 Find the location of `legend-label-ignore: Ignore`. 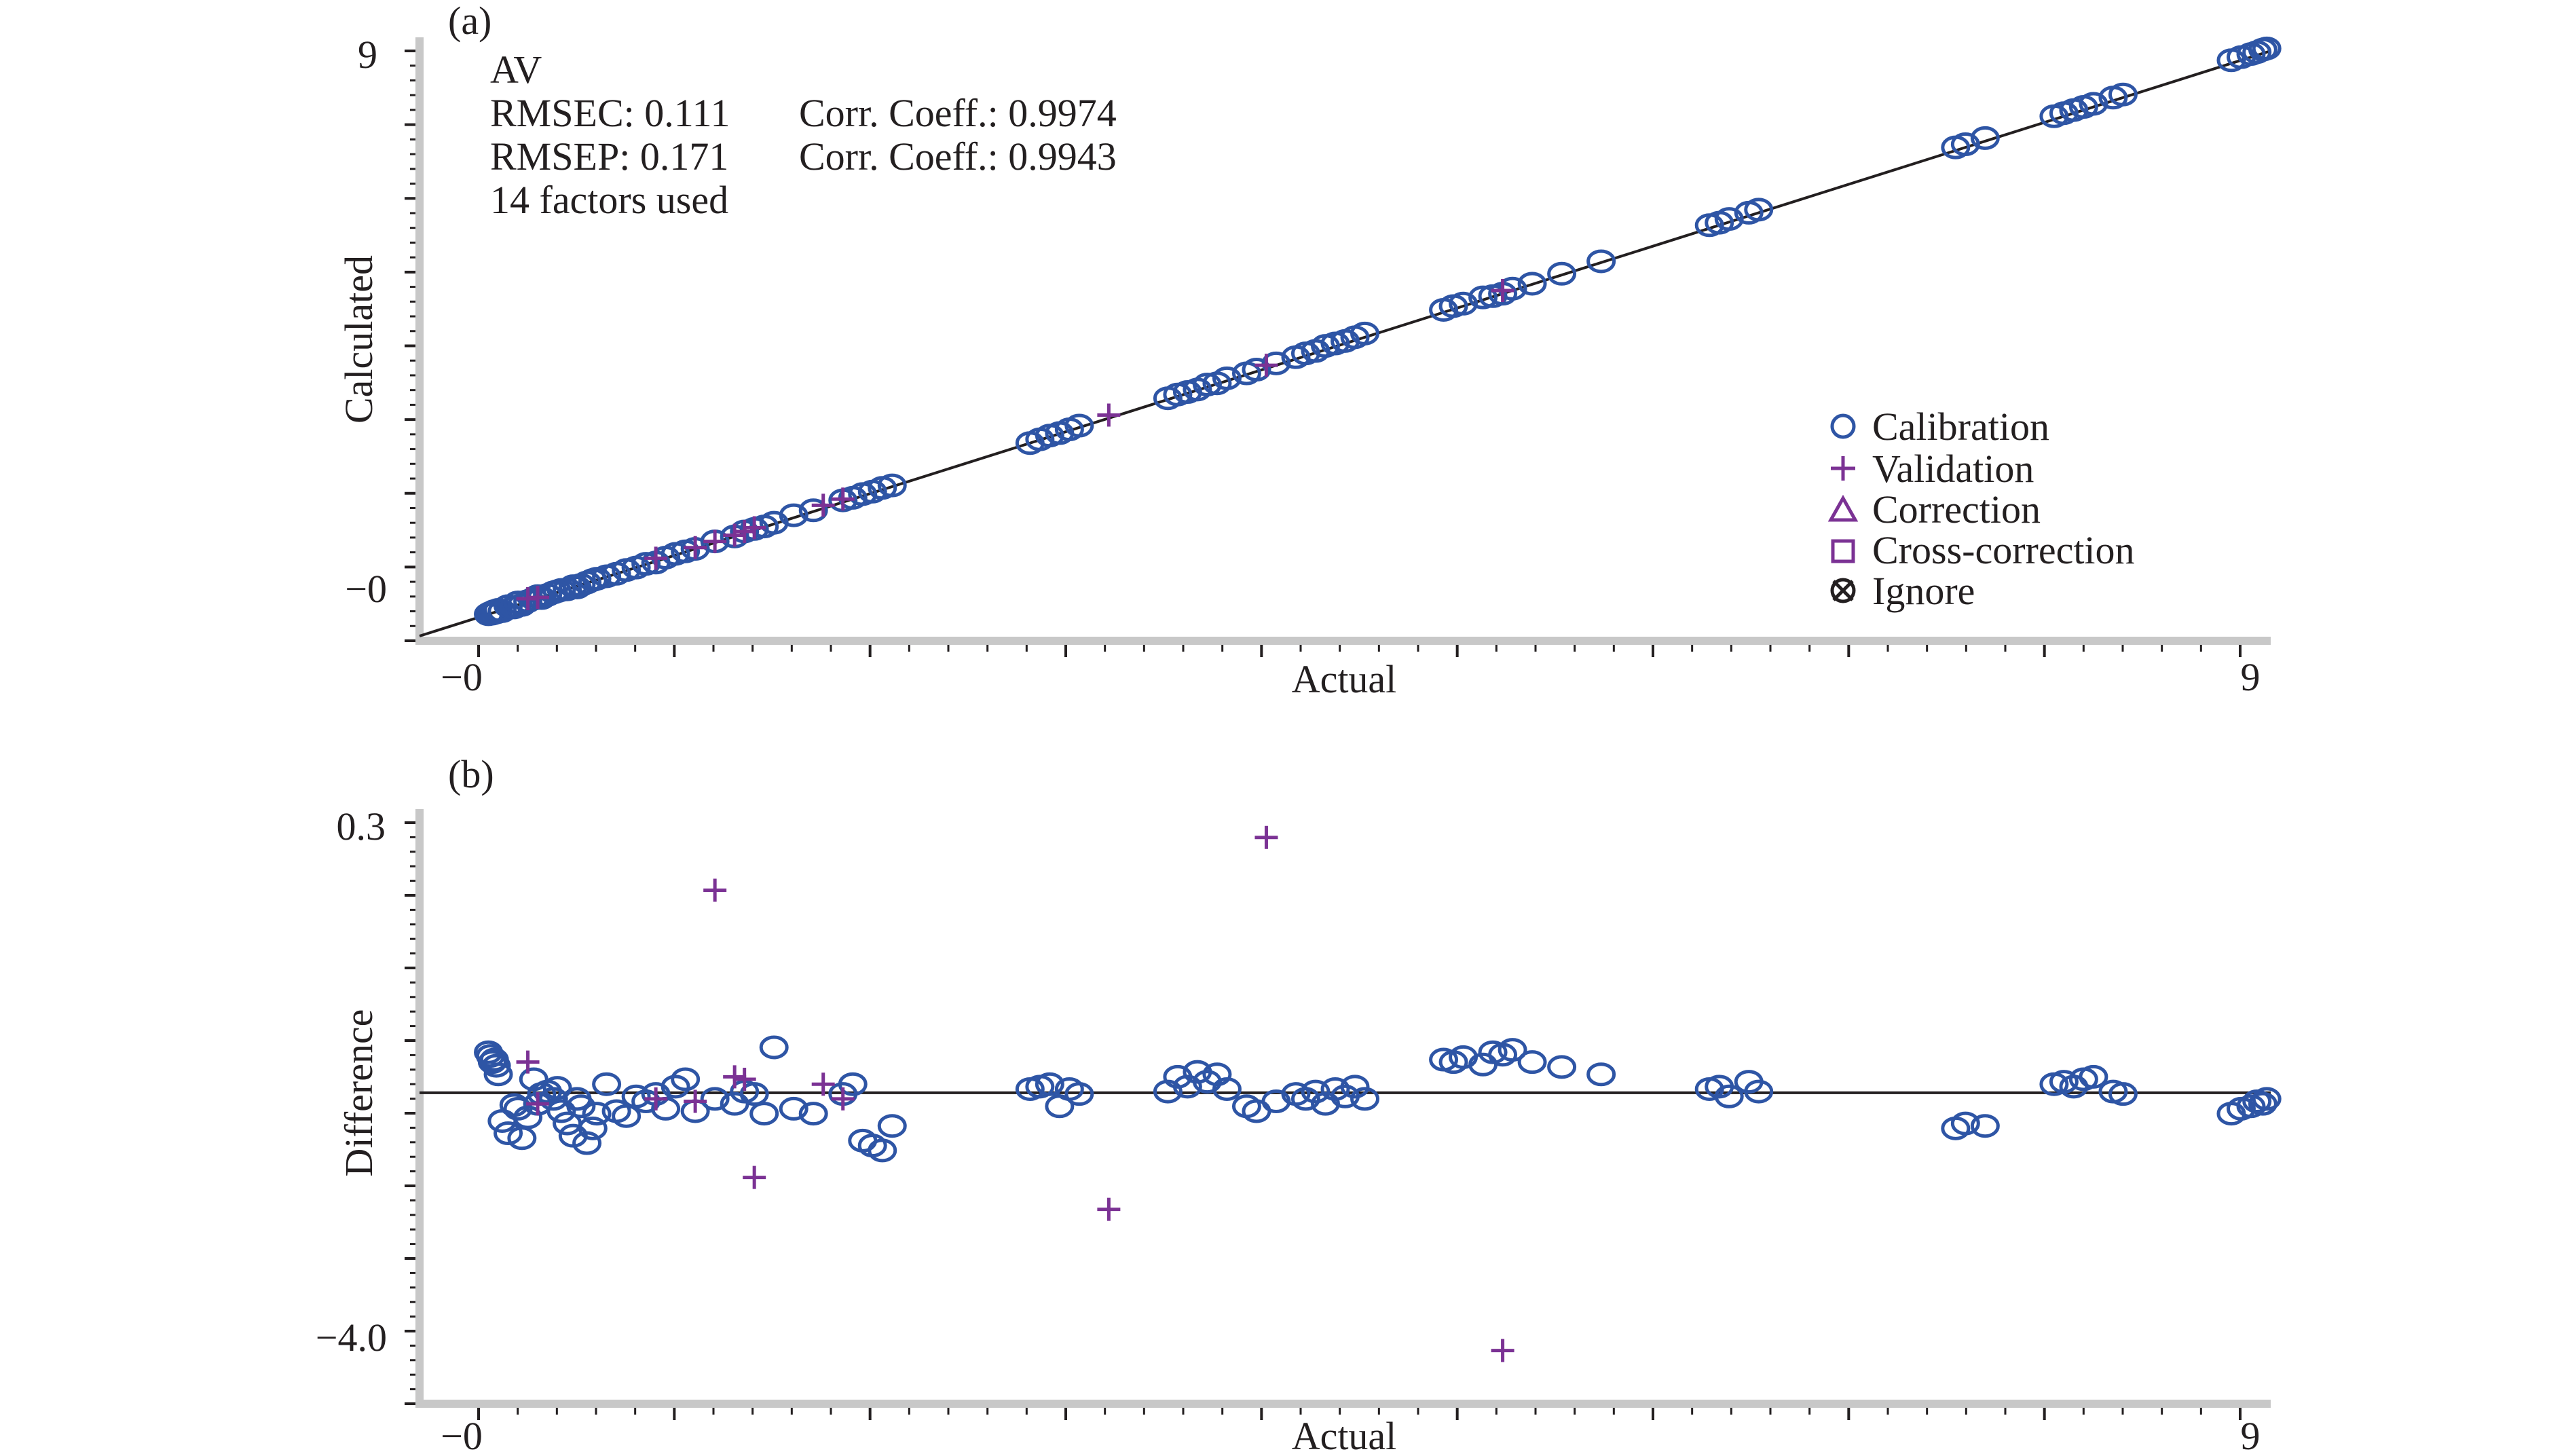

legend-label-ignore: Ignore is located at coordinates (1923, 591).